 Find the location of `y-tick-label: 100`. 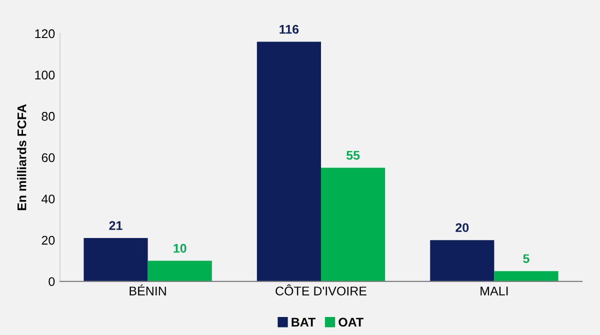

y-tick-label: 100 is located at coordinates (45, 75).